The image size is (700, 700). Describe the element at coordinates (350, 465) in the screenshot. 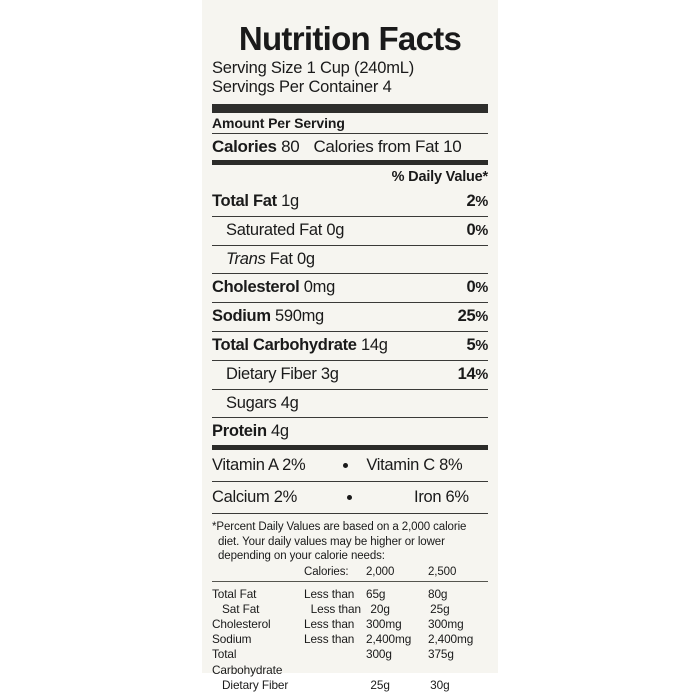

I see `vitamin-row: Vitamin A 2% Vitamin C 8%` at that location.